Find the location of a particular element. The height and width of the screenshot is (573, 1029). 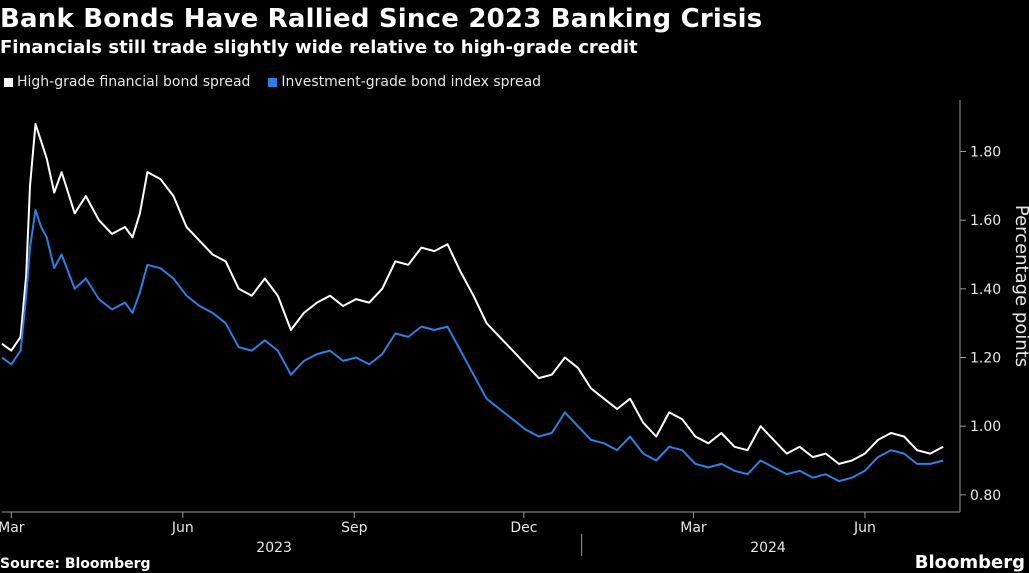

y-tick-label: 1.40 is located at coordinates (985, 290).